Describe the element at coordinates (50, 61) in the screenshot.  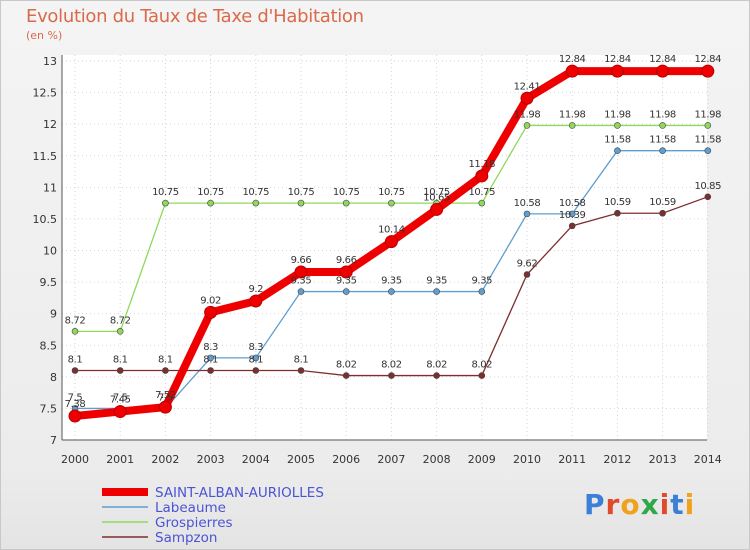
I see `y-tick-label: 13` at that location.